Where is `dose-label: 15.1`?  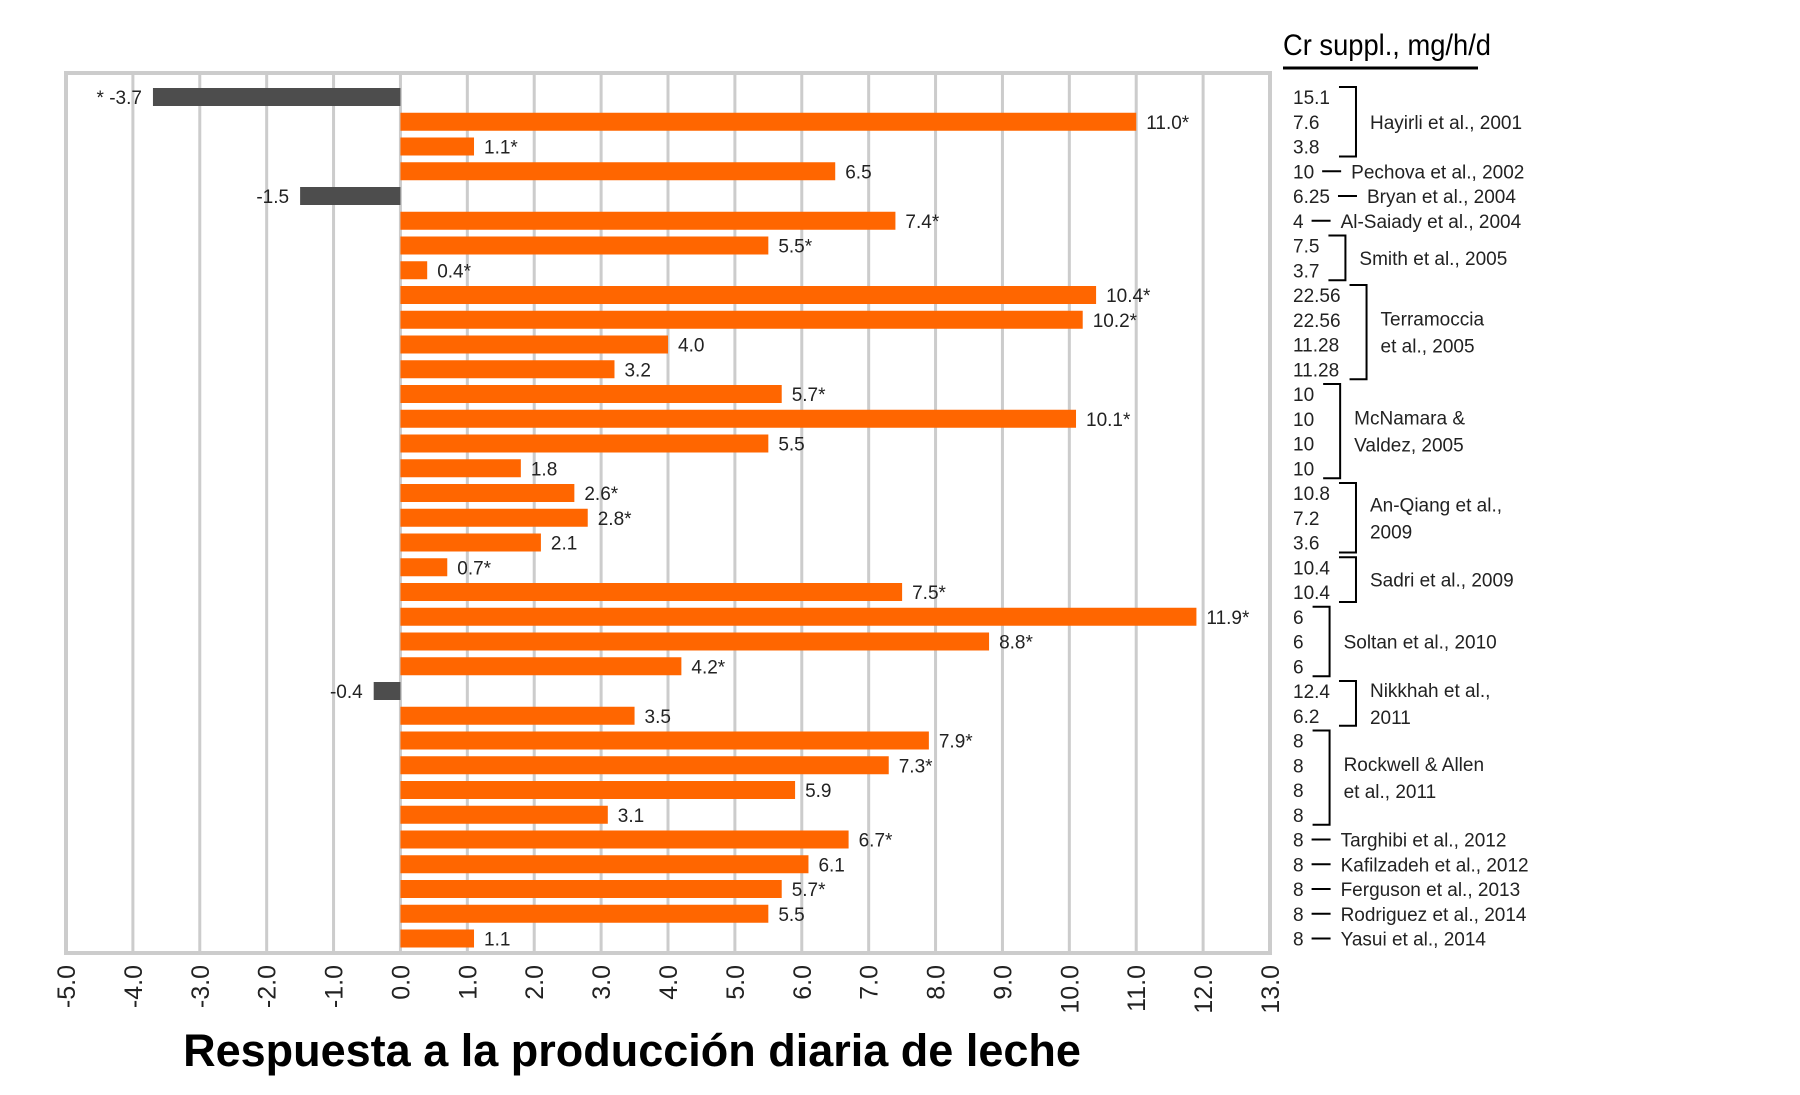 dose-label: 15.1 is located at coordinates (1311, 98).